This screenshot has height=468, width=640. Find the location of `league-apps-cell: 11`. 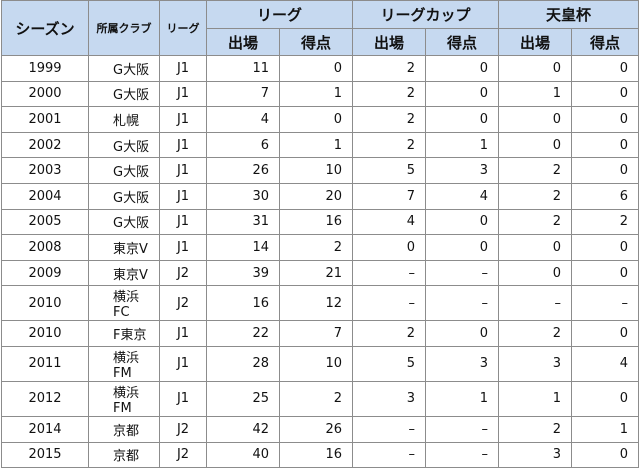

league-apps-cell: 11 is located at coordinates (243, 68).